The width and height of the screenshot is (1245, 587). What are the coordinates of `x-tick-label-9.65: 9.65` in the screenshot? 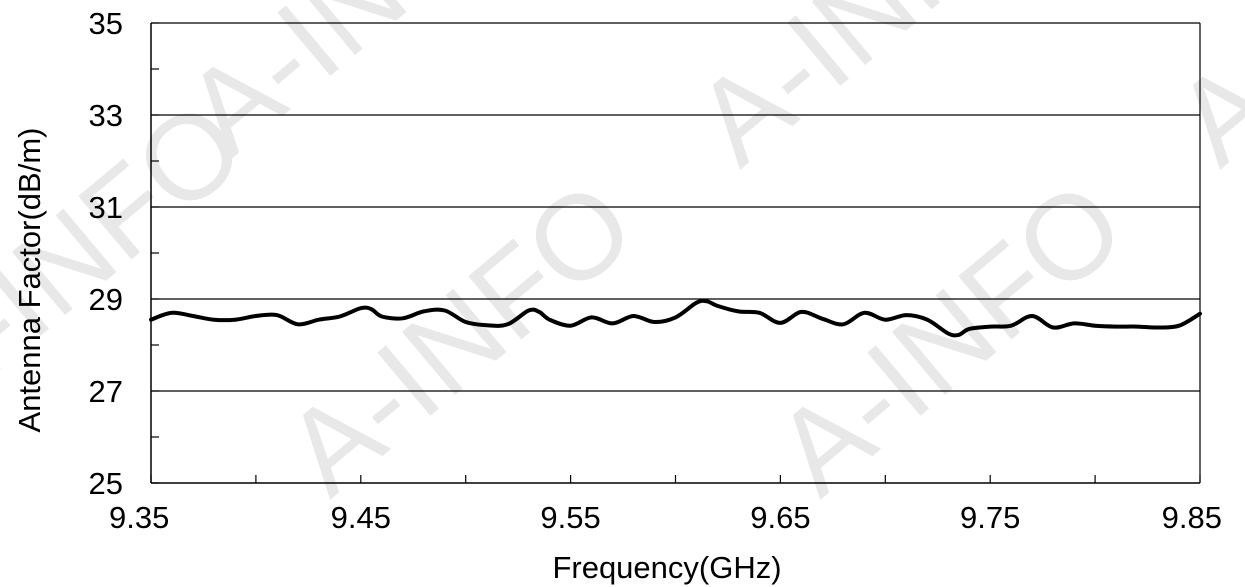 It's located at (780, 517).